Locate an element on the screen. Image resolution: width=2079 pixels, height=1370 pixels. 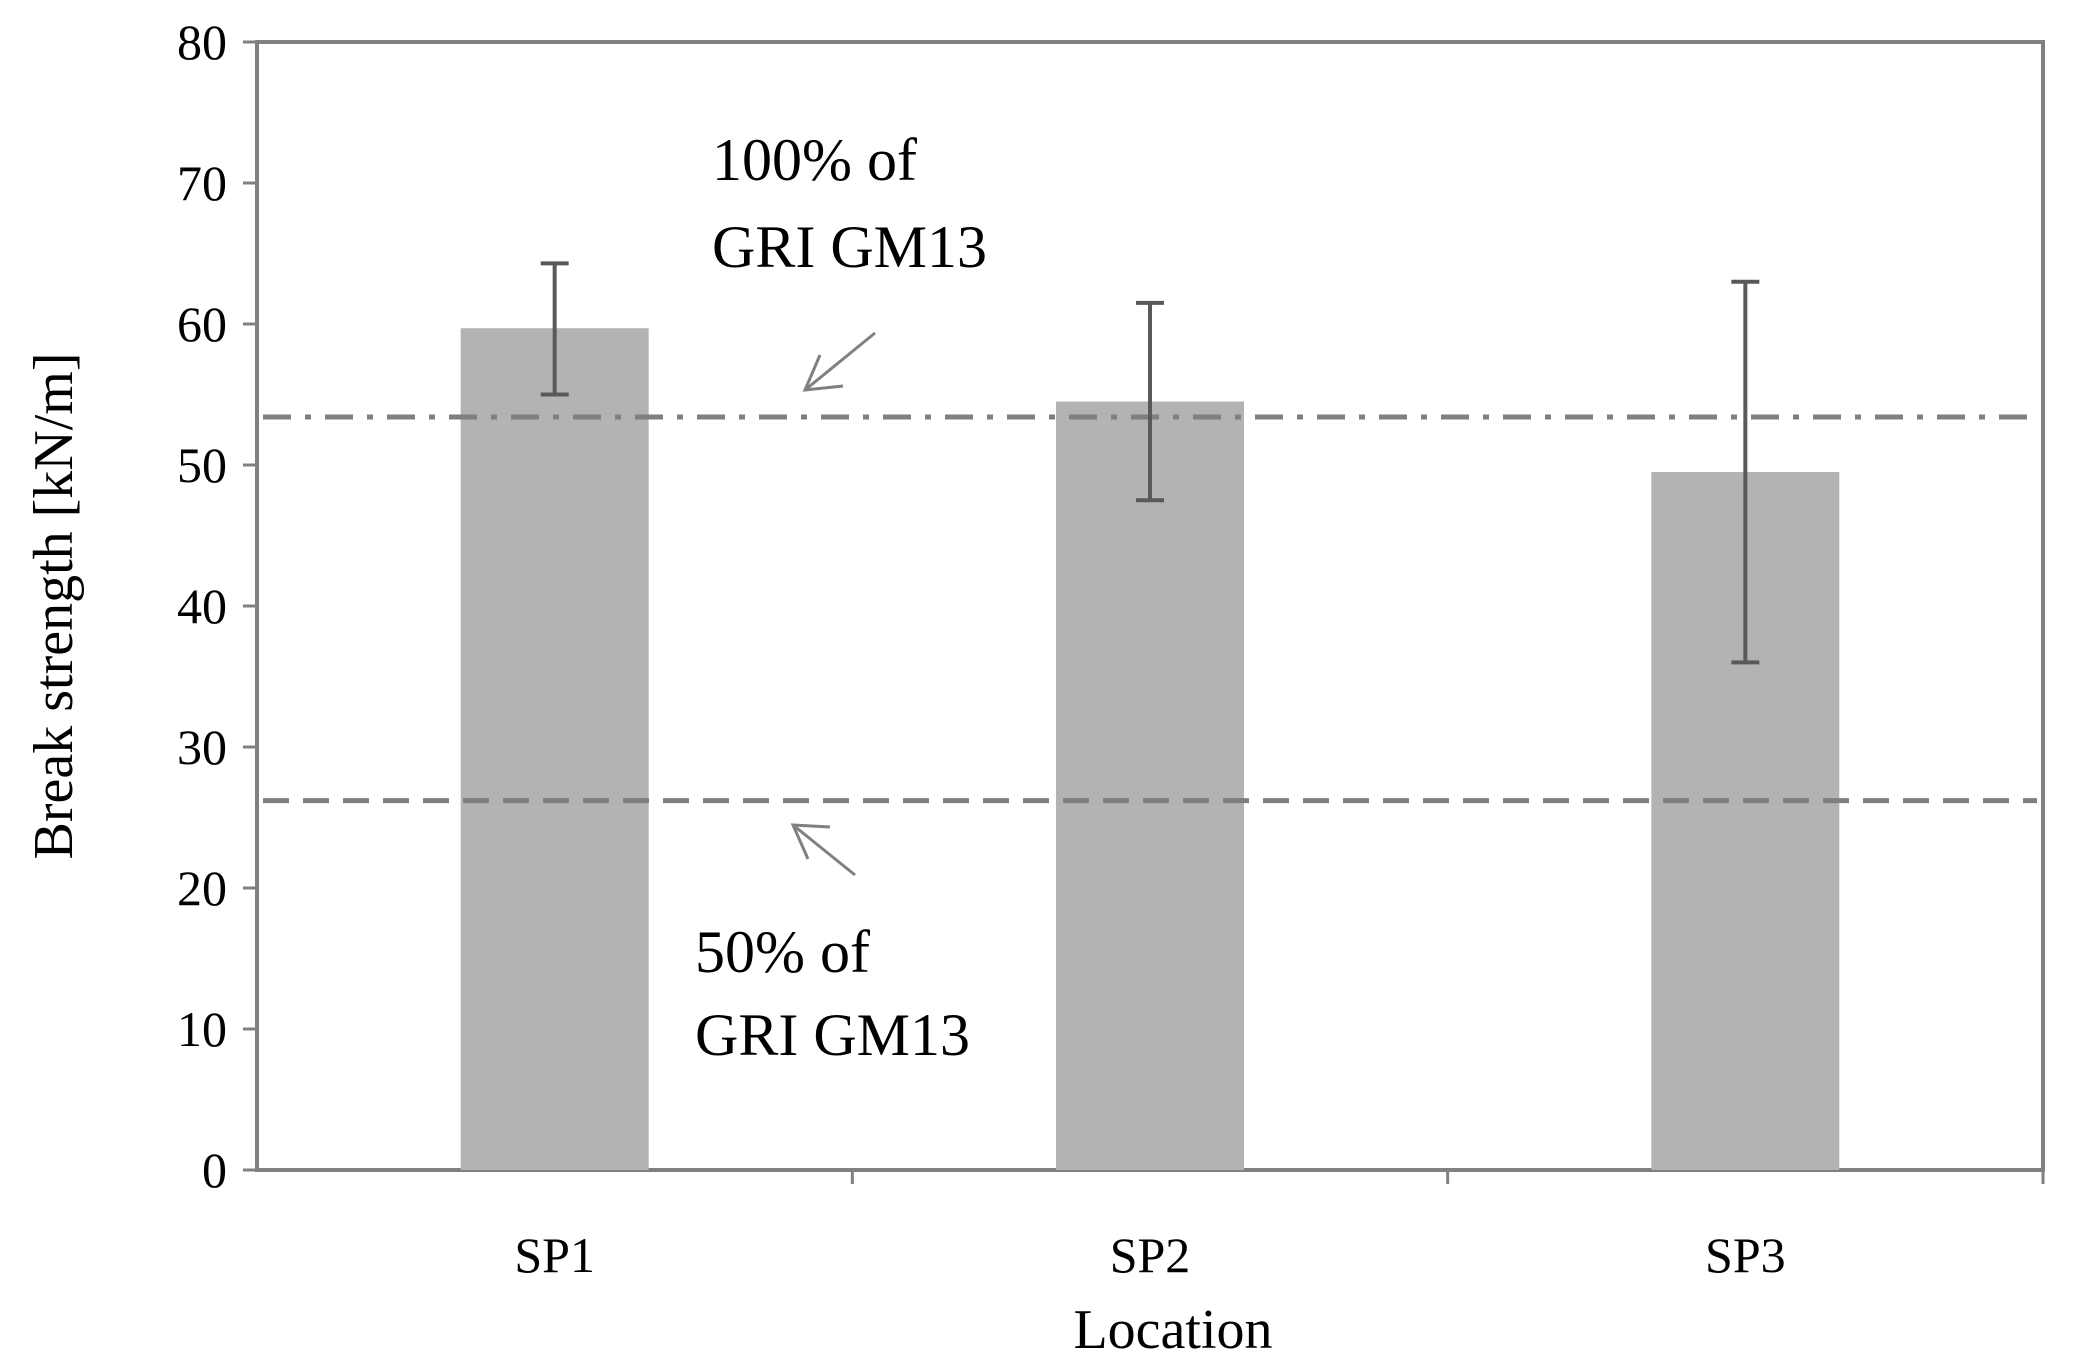
arrow-50-icon is located at coordinates (823, 850).